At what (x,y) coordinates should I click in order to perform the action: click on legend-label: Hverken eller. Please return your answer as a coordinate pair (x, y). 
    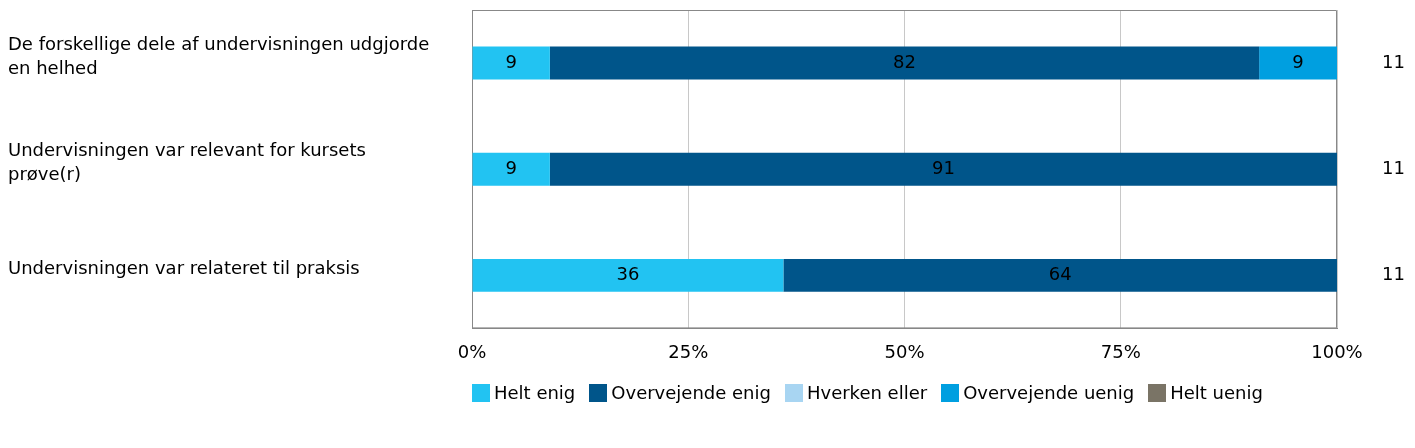
    Looking at the image, I should click on (867, 392).